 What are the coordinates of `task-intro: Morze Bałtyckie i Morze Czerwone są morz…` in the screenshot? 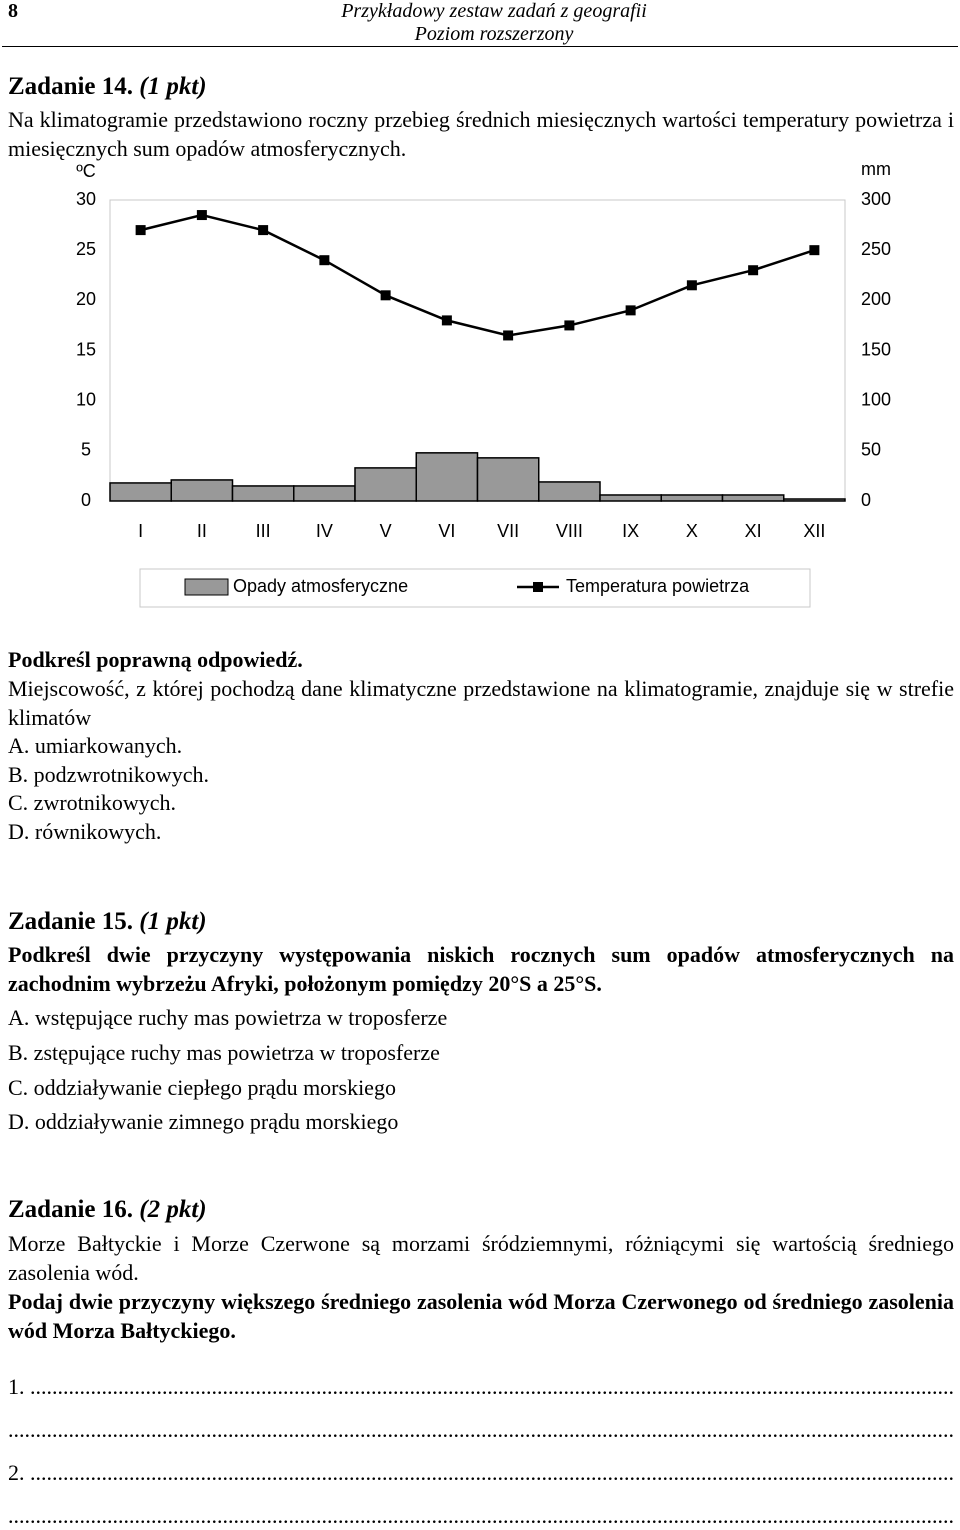 It's located at (481, 1258).